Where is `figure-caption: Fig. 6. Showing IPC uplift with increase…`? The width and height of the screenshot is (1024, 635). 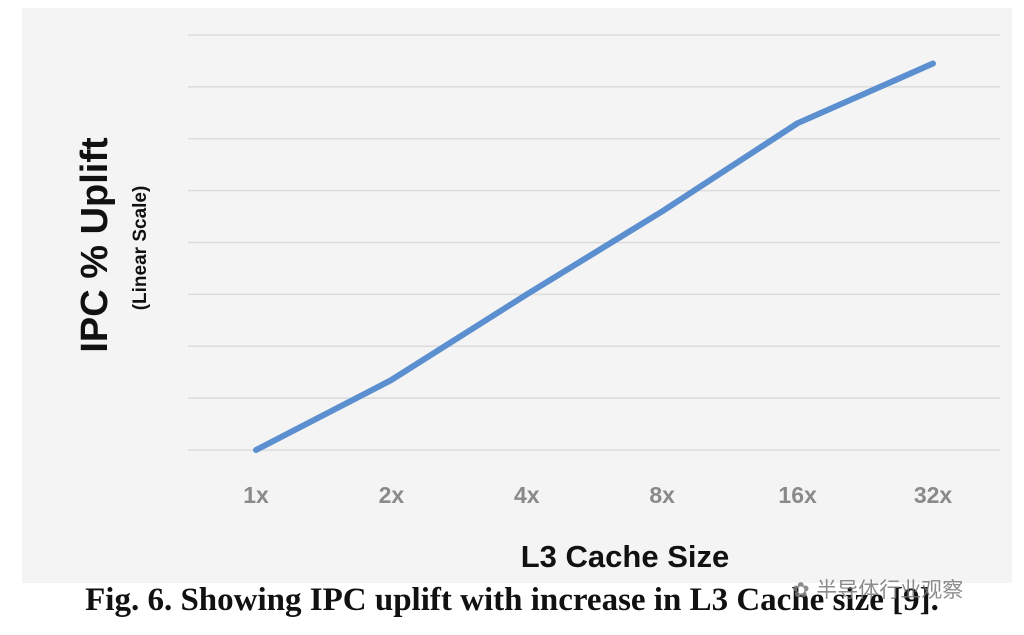
figure-caption: Fig. 6. Showing IPC uplift with increase… is located at coordinates (512, 600).